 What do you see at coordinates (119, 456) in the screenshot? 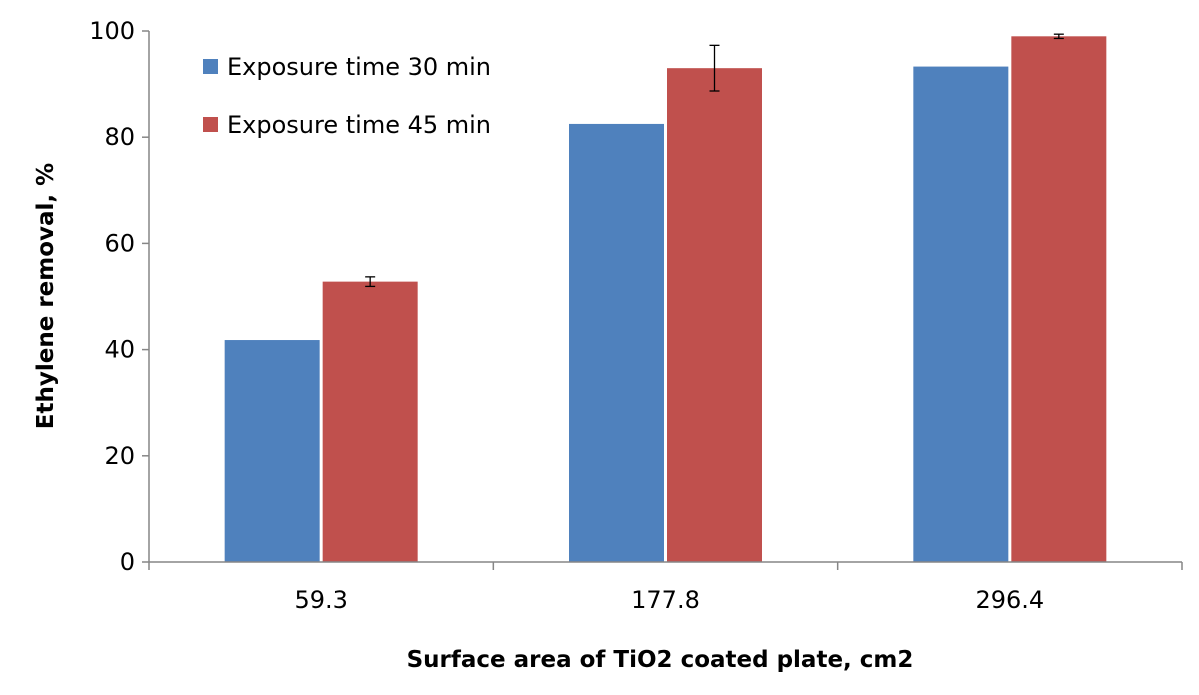
I see `y-tick-label: 20` at bounding box center [119, 456].